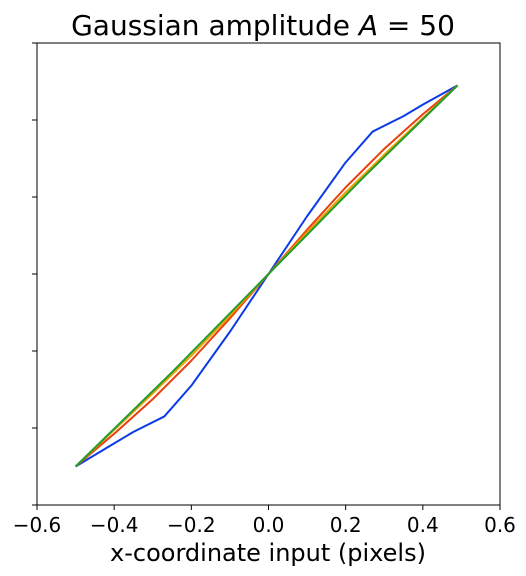  What do you see at coordinates (34, 274) in the screenshot?
I see `y-axis` at bounding box center [34, 274].